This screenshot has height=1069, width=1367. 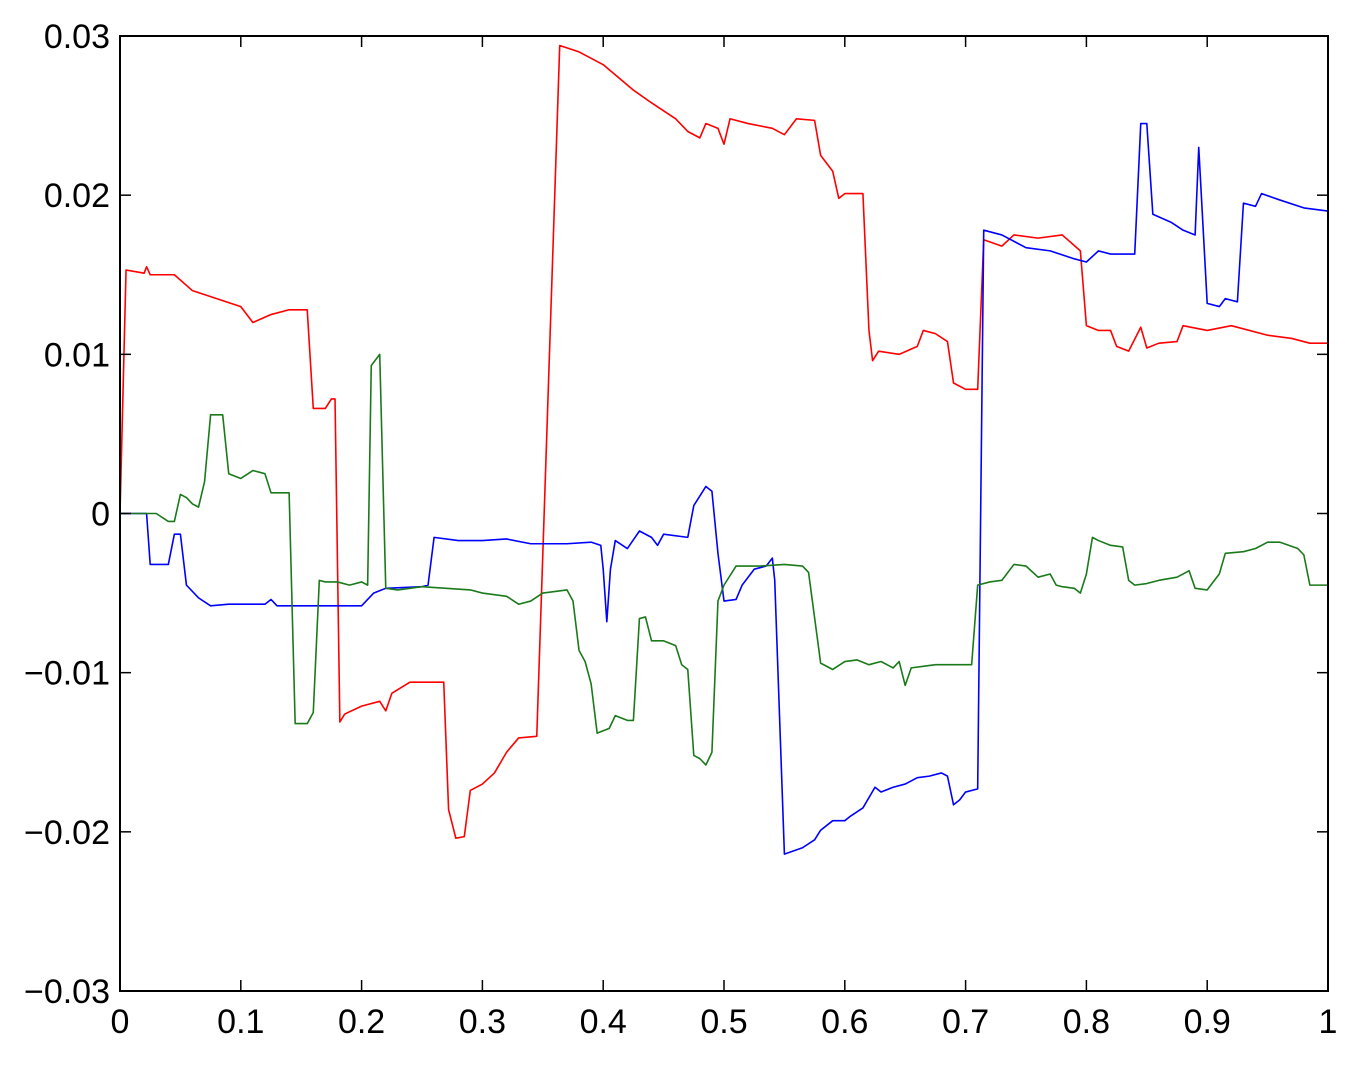 What do you see at coordinates (844, 1022) in the screenshot?
I see `x-tick-label: 0.6` at bounding box center [844, 1022].